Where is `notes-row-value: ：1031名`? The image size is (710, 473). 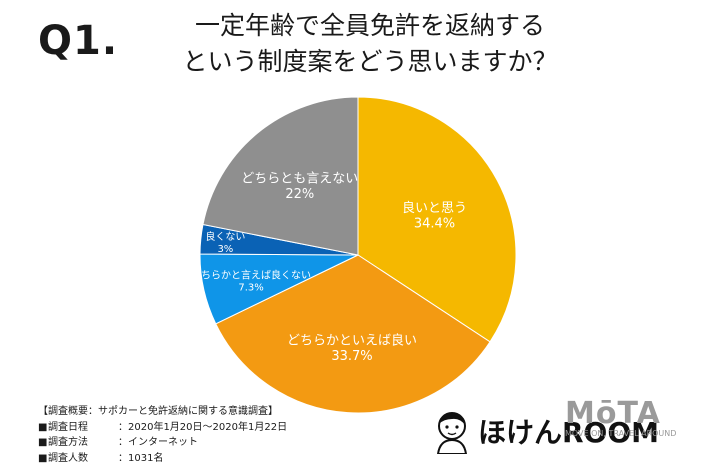 notes-row-value: ：1031名 is located at coordinates (141, 458).